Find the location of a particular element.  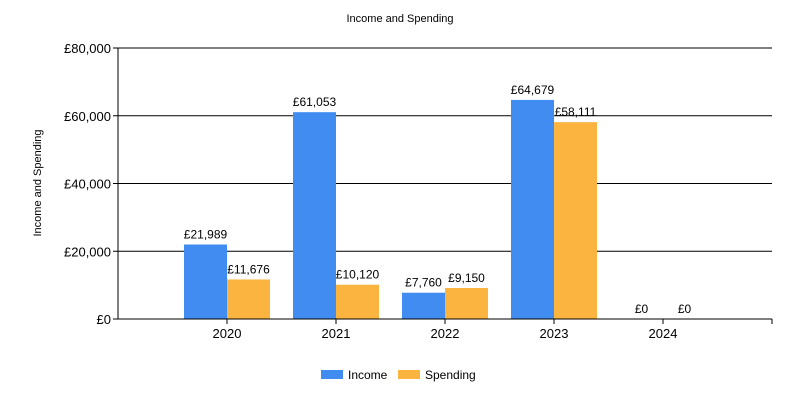

legend-label-income: Income is located at coordinates (368, 375).